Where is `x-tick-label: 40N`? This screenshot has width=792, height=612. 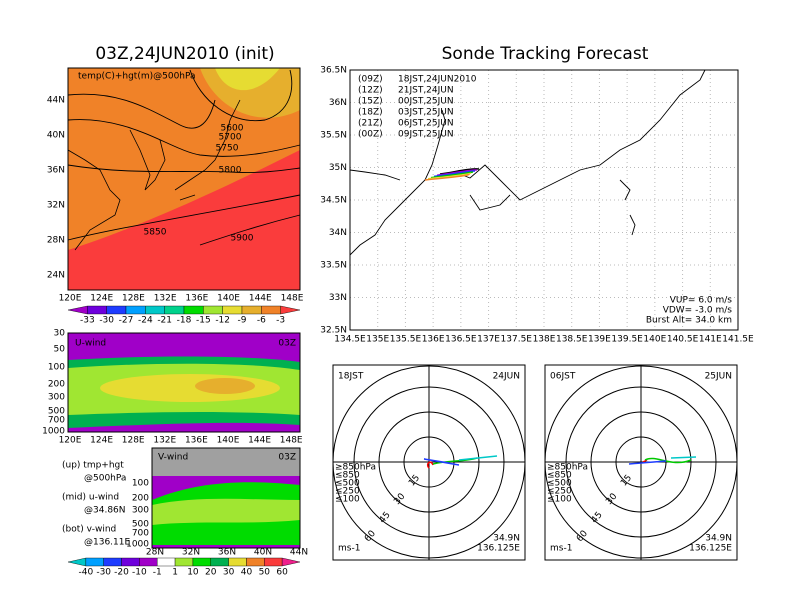 x-tick-label: 40N is located at coordinates (263, 553).